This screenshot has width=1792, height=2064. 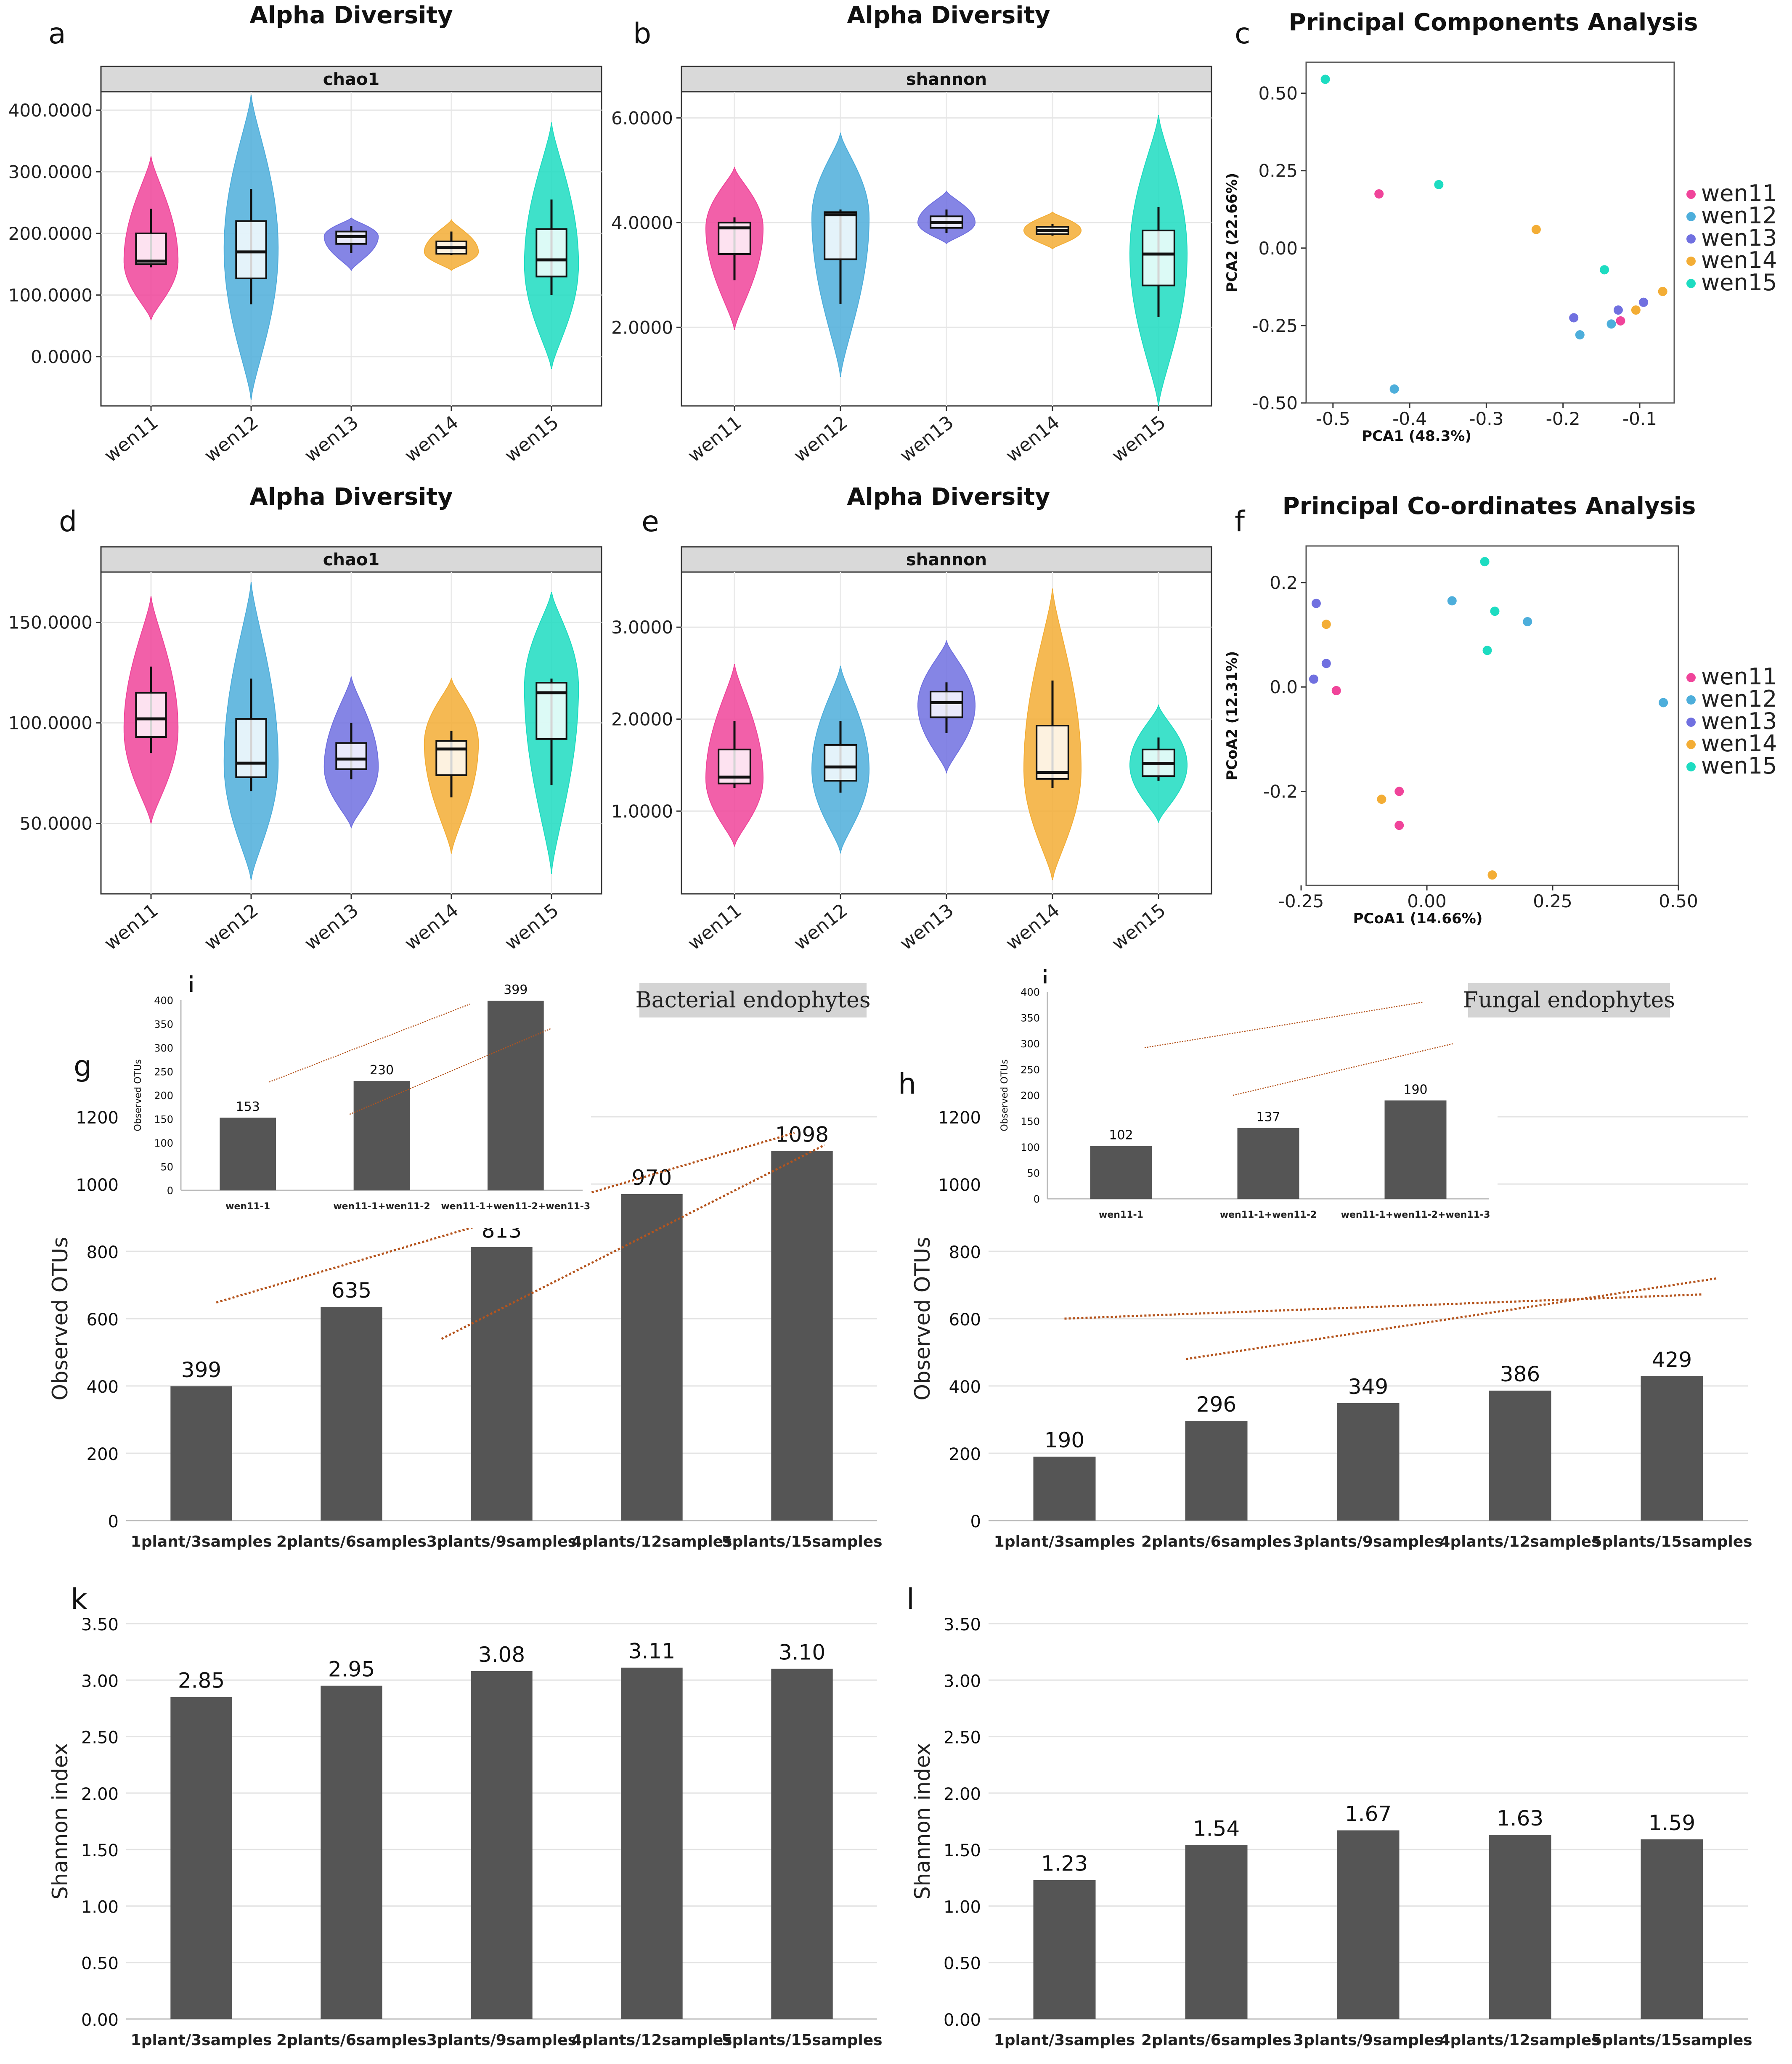 What do you see at coordinates (959, 1185) in the screenshot?
I see `y-tick-label: 1000` at bounding box center [959, 1185].